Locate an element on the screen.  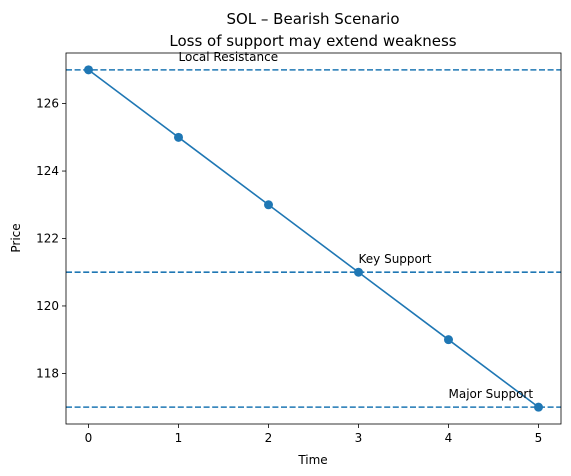
y-tick-label-4: 126 is located at coordinates (47, 104).